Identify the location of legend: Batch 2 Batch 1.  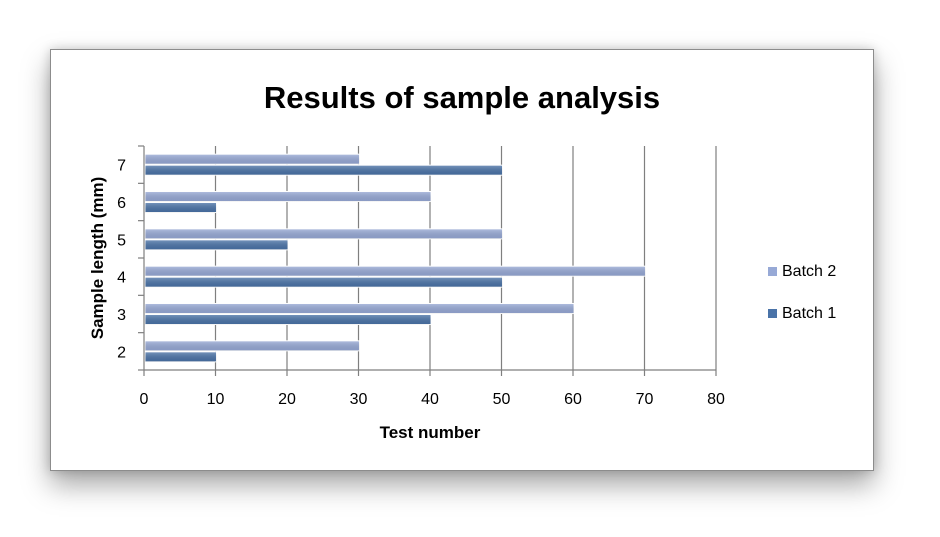
(802, 292).